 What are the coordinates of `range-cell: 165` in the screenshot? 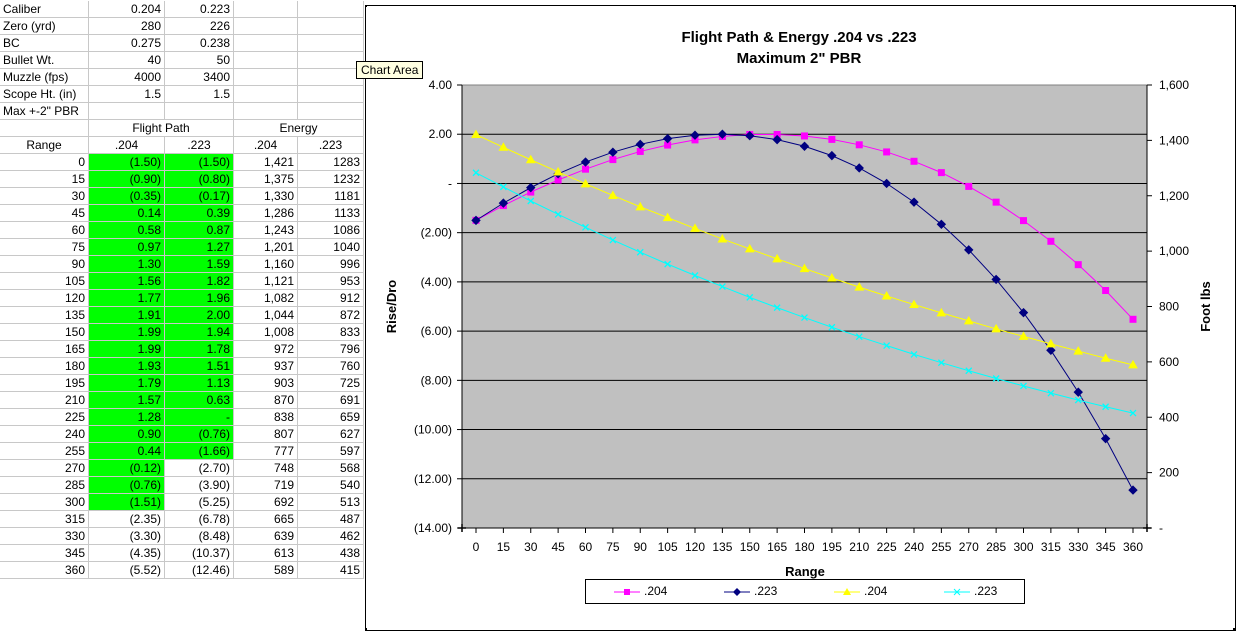 It's located at (44, 349).